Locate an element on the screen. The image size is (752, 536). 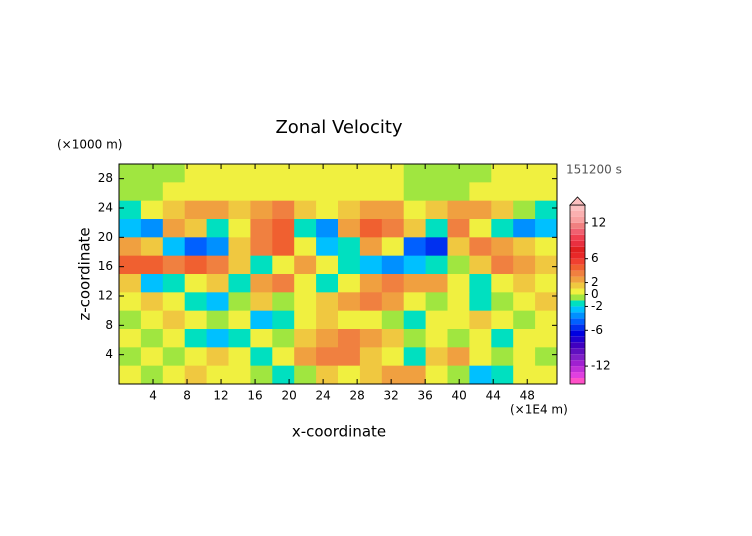
y-tick-label: 24 is located at coordinates (105, 208).